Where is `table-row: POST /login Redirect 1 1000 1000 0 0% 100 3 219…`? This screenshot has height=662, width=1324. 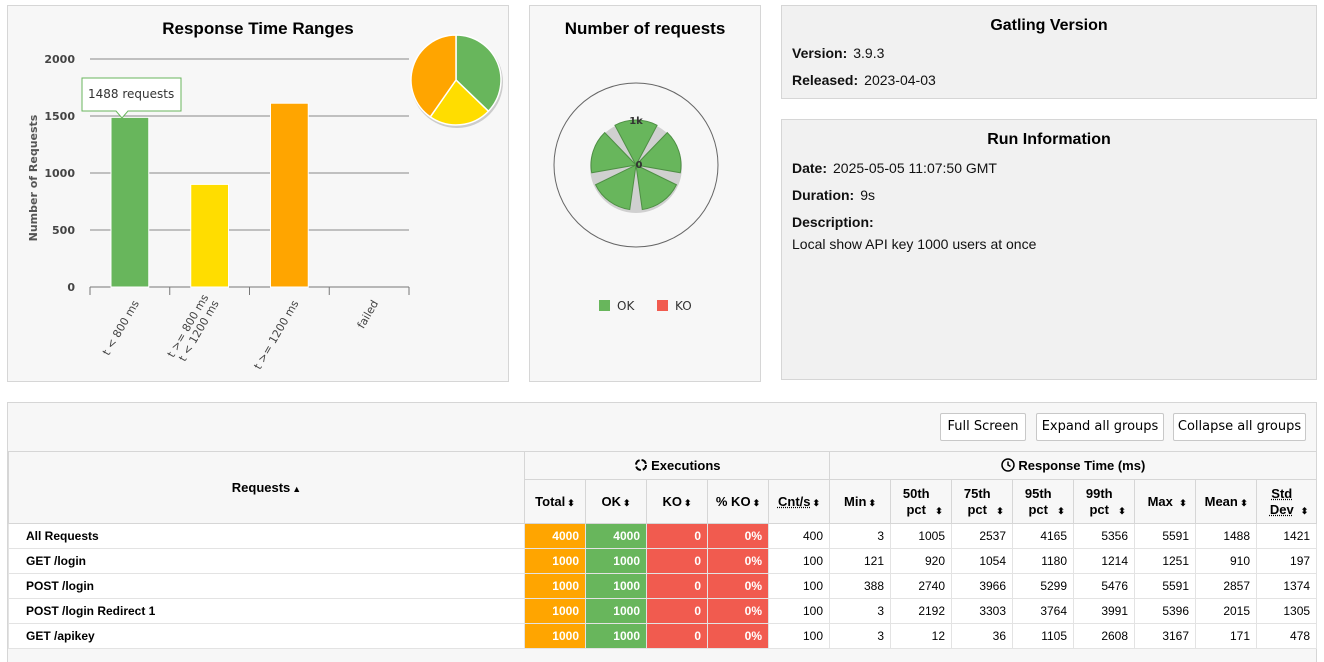 table-row: POST /login Redirect 1 1000 1000 0 0% 100 3 219… is located at coordinates (663, 611).